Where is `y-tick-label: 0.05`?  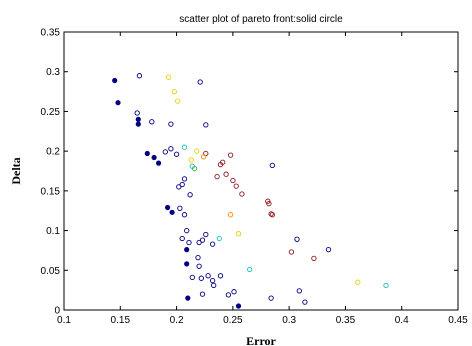
y-tick-label: 0.05 is located at coordinates (51, 271).